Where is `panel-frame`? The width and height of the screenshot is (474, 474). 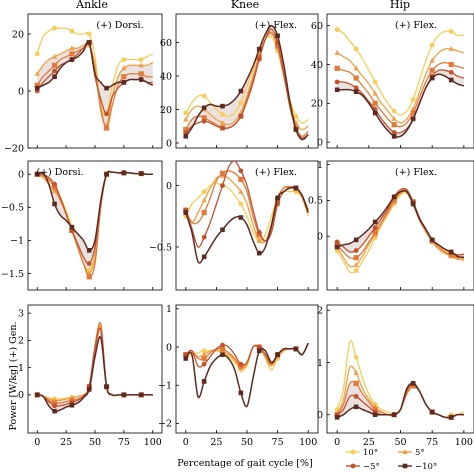 panel-frame is located at coordinates (247, 369).